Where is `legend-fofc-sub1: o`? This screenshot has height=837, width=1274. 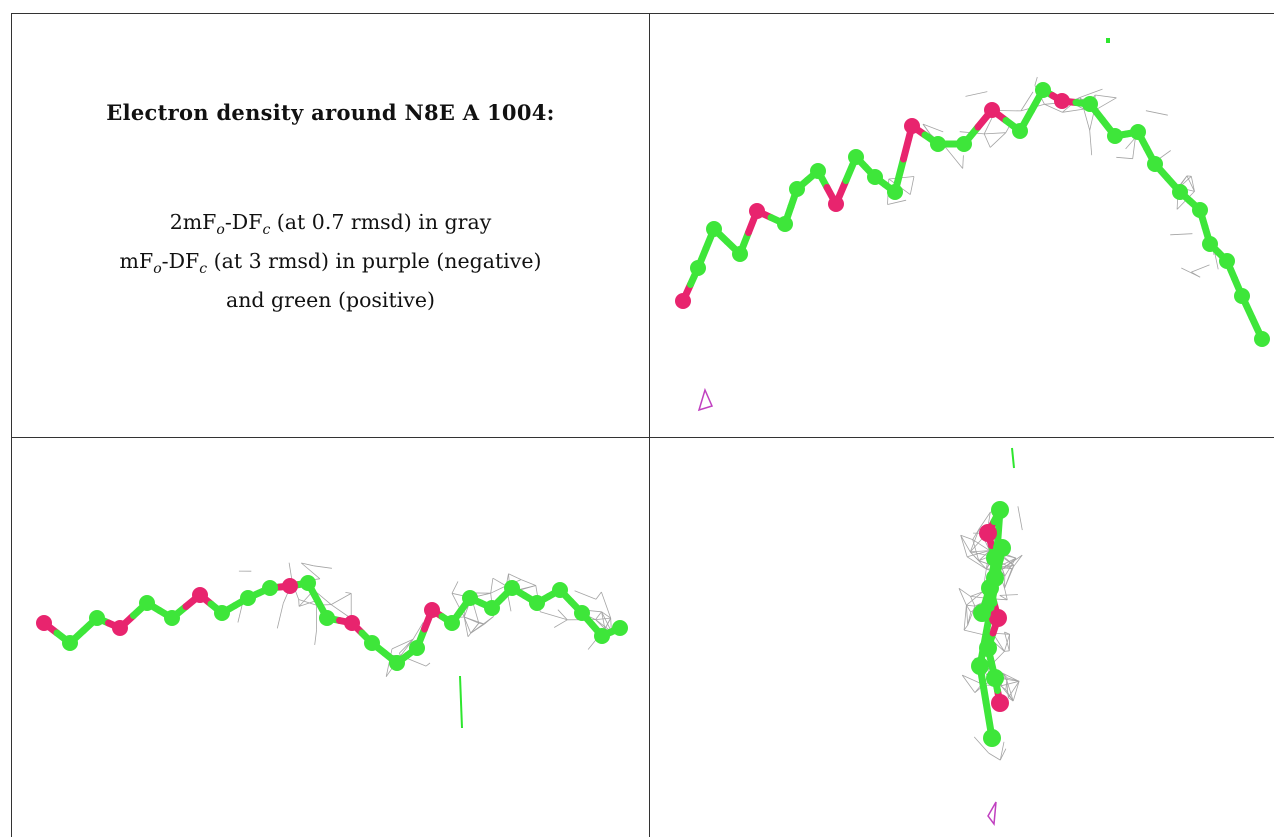 legend-fofc-sub1: o is located at coordinates (157, 269).